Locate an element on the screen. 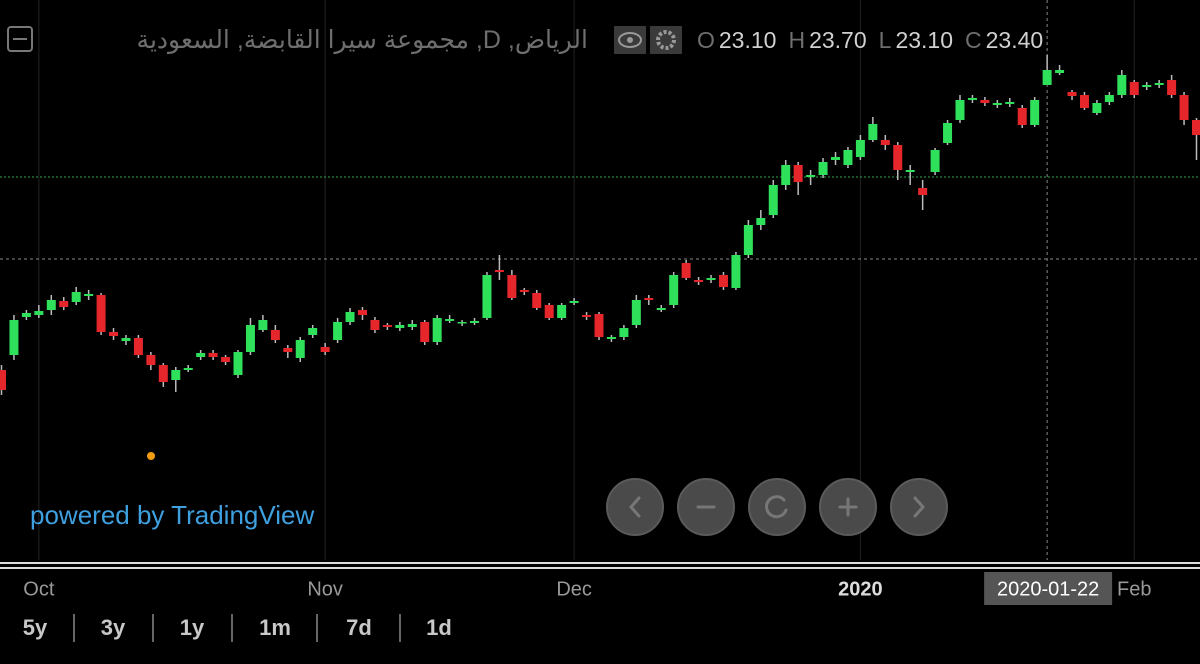 The width and height of the screenshot is (1200, 664). x-tick-label: Feb is located at coordinates (1134, 589).